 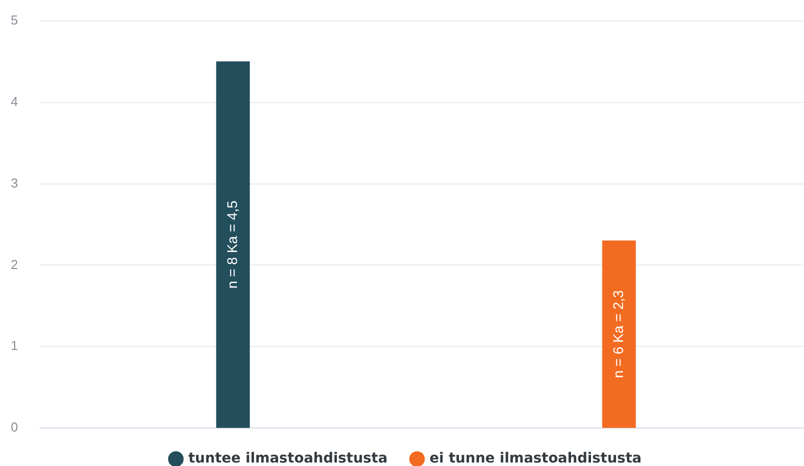 What do you see at coordinates (536, 458) in the screenshot?
I see `legend-label: ei tunne ilmastoahdistusta` at bounding box center [536, 458].